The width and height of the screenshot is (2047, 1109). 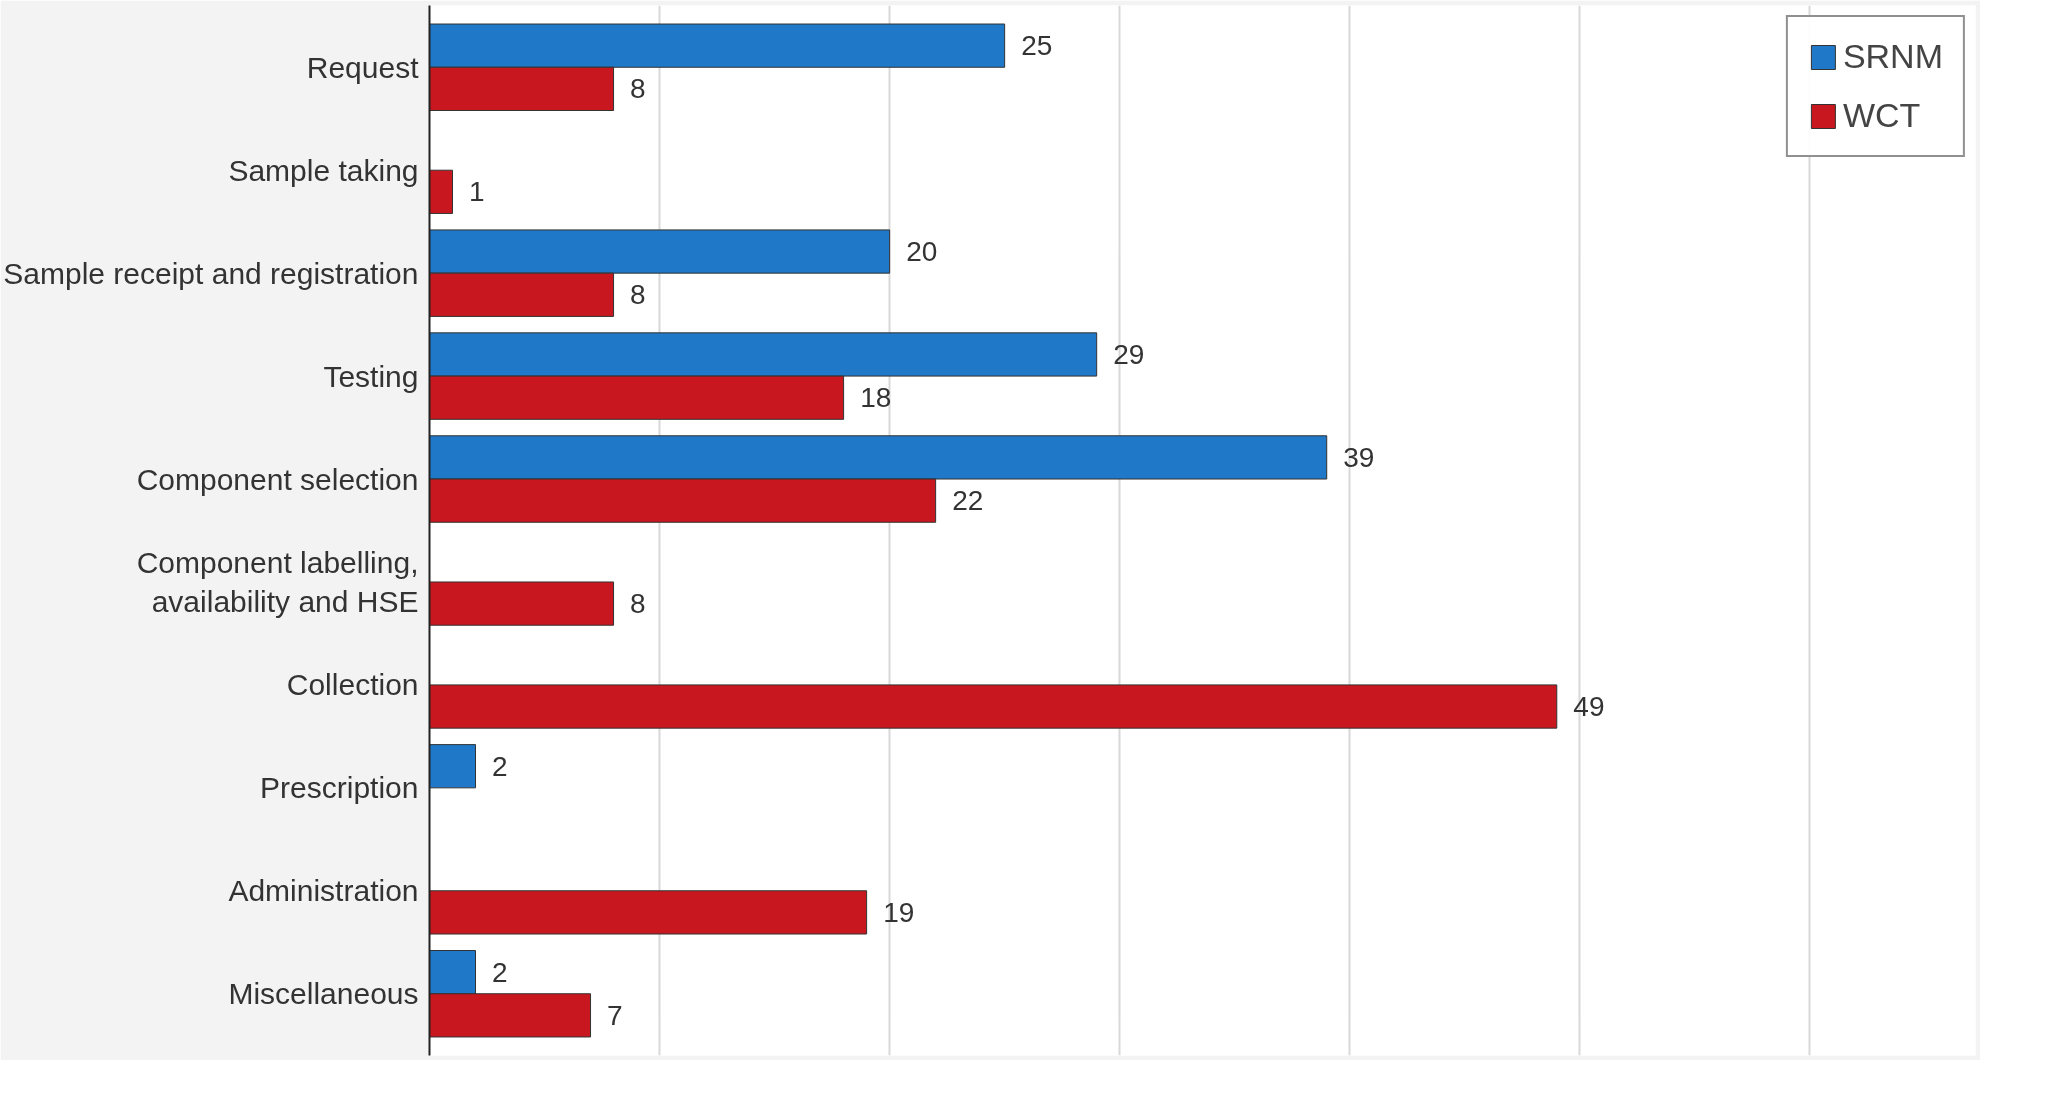 I want to click on data-label: 18, so click(x=876, y=398).